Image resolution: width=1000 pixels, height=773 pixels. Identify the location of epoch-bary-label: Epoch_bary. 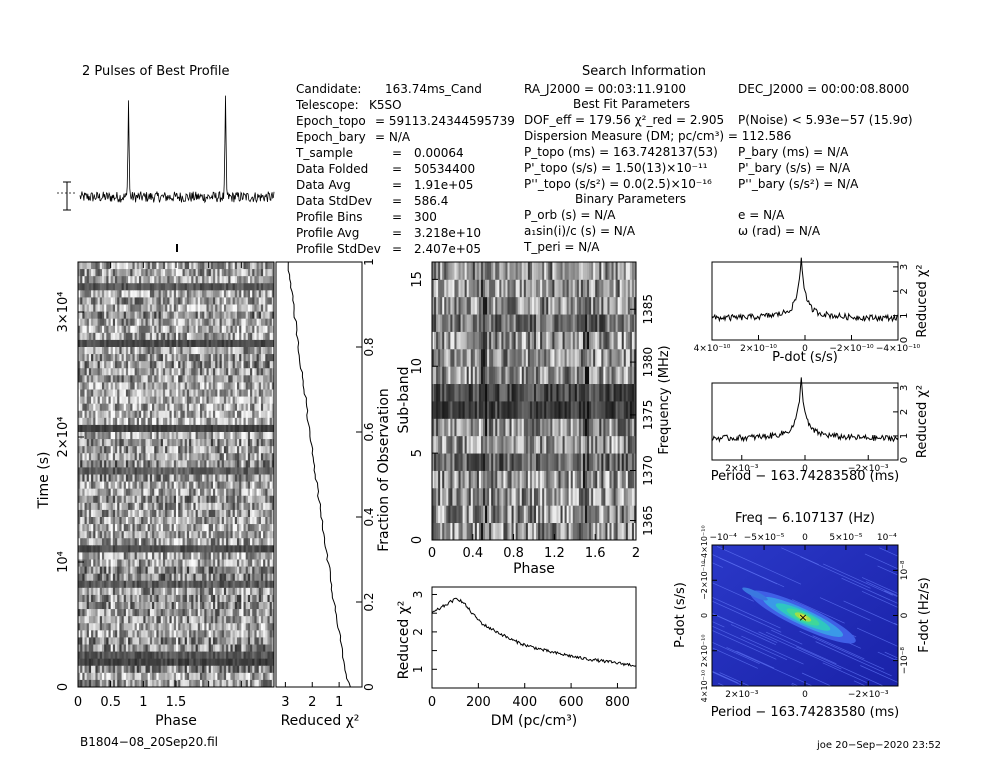
(331, 137).